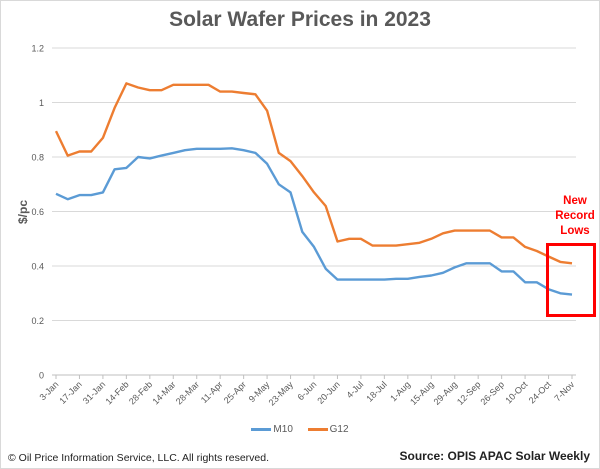 This screenshot has height=469, width=600. I want to click on x-tick-label: 7-Nov, so click(564, 391).